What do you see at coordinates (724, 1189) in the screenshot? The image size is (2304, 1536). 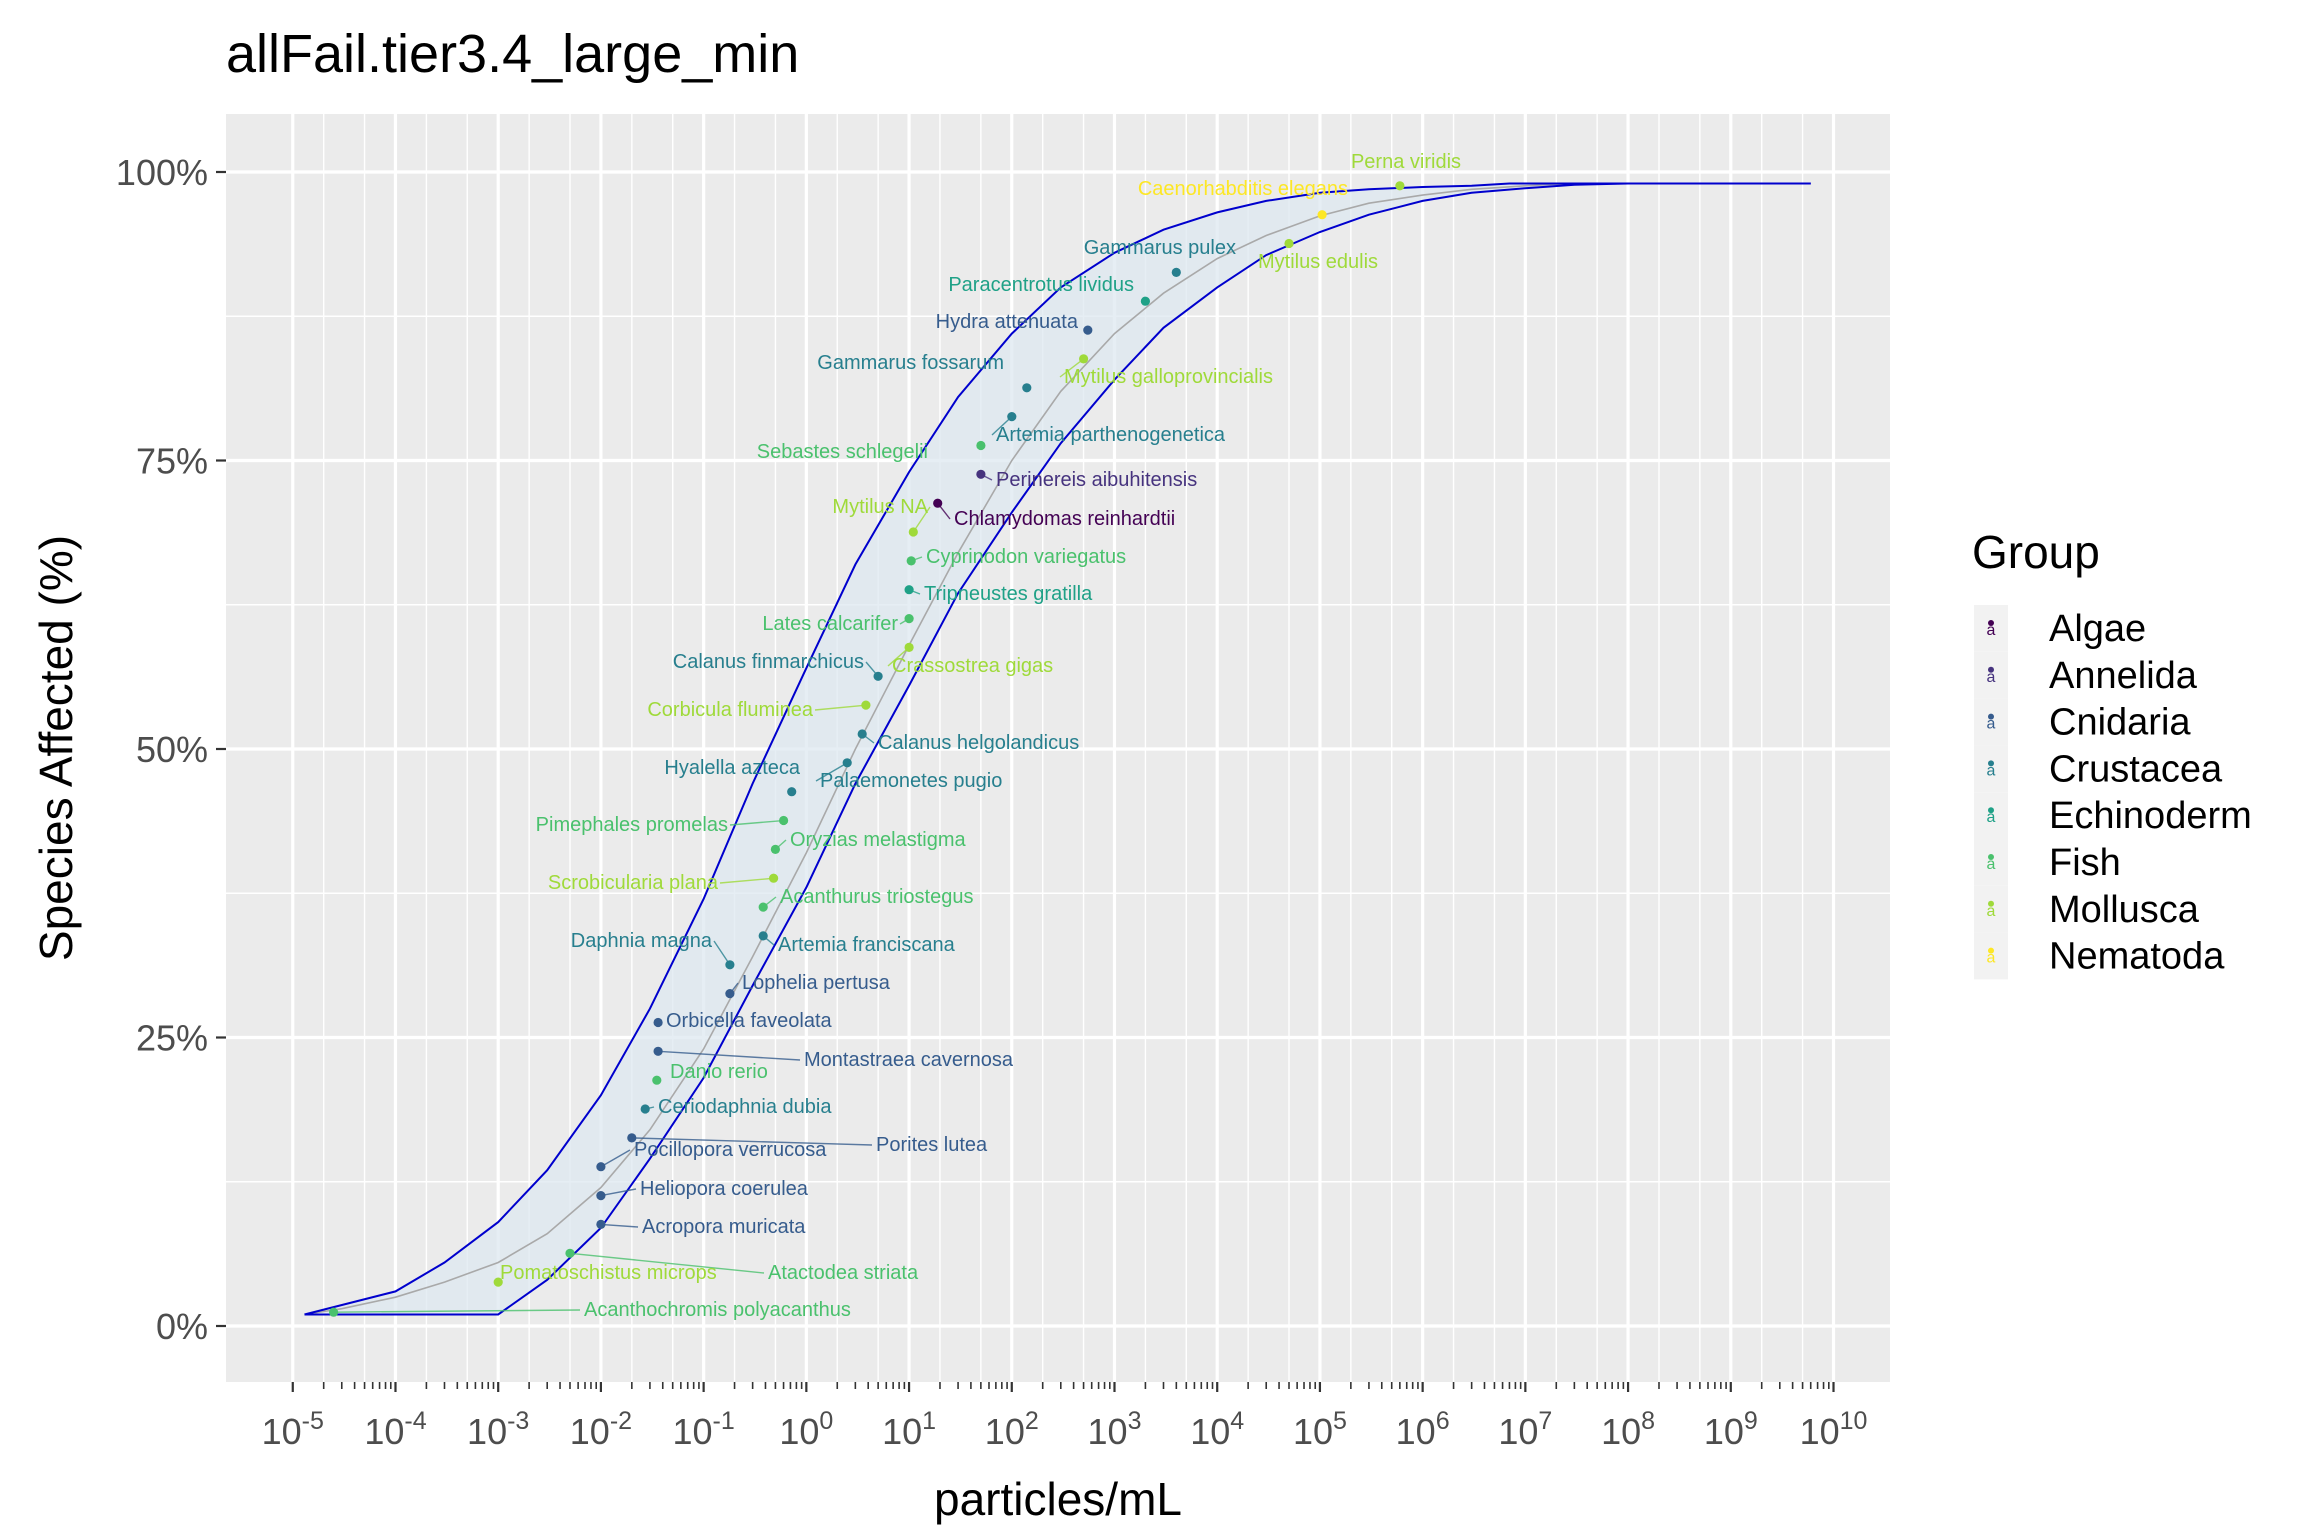 I see `point-label: Heliopora coerulea` at bounding box center [724, 1189].